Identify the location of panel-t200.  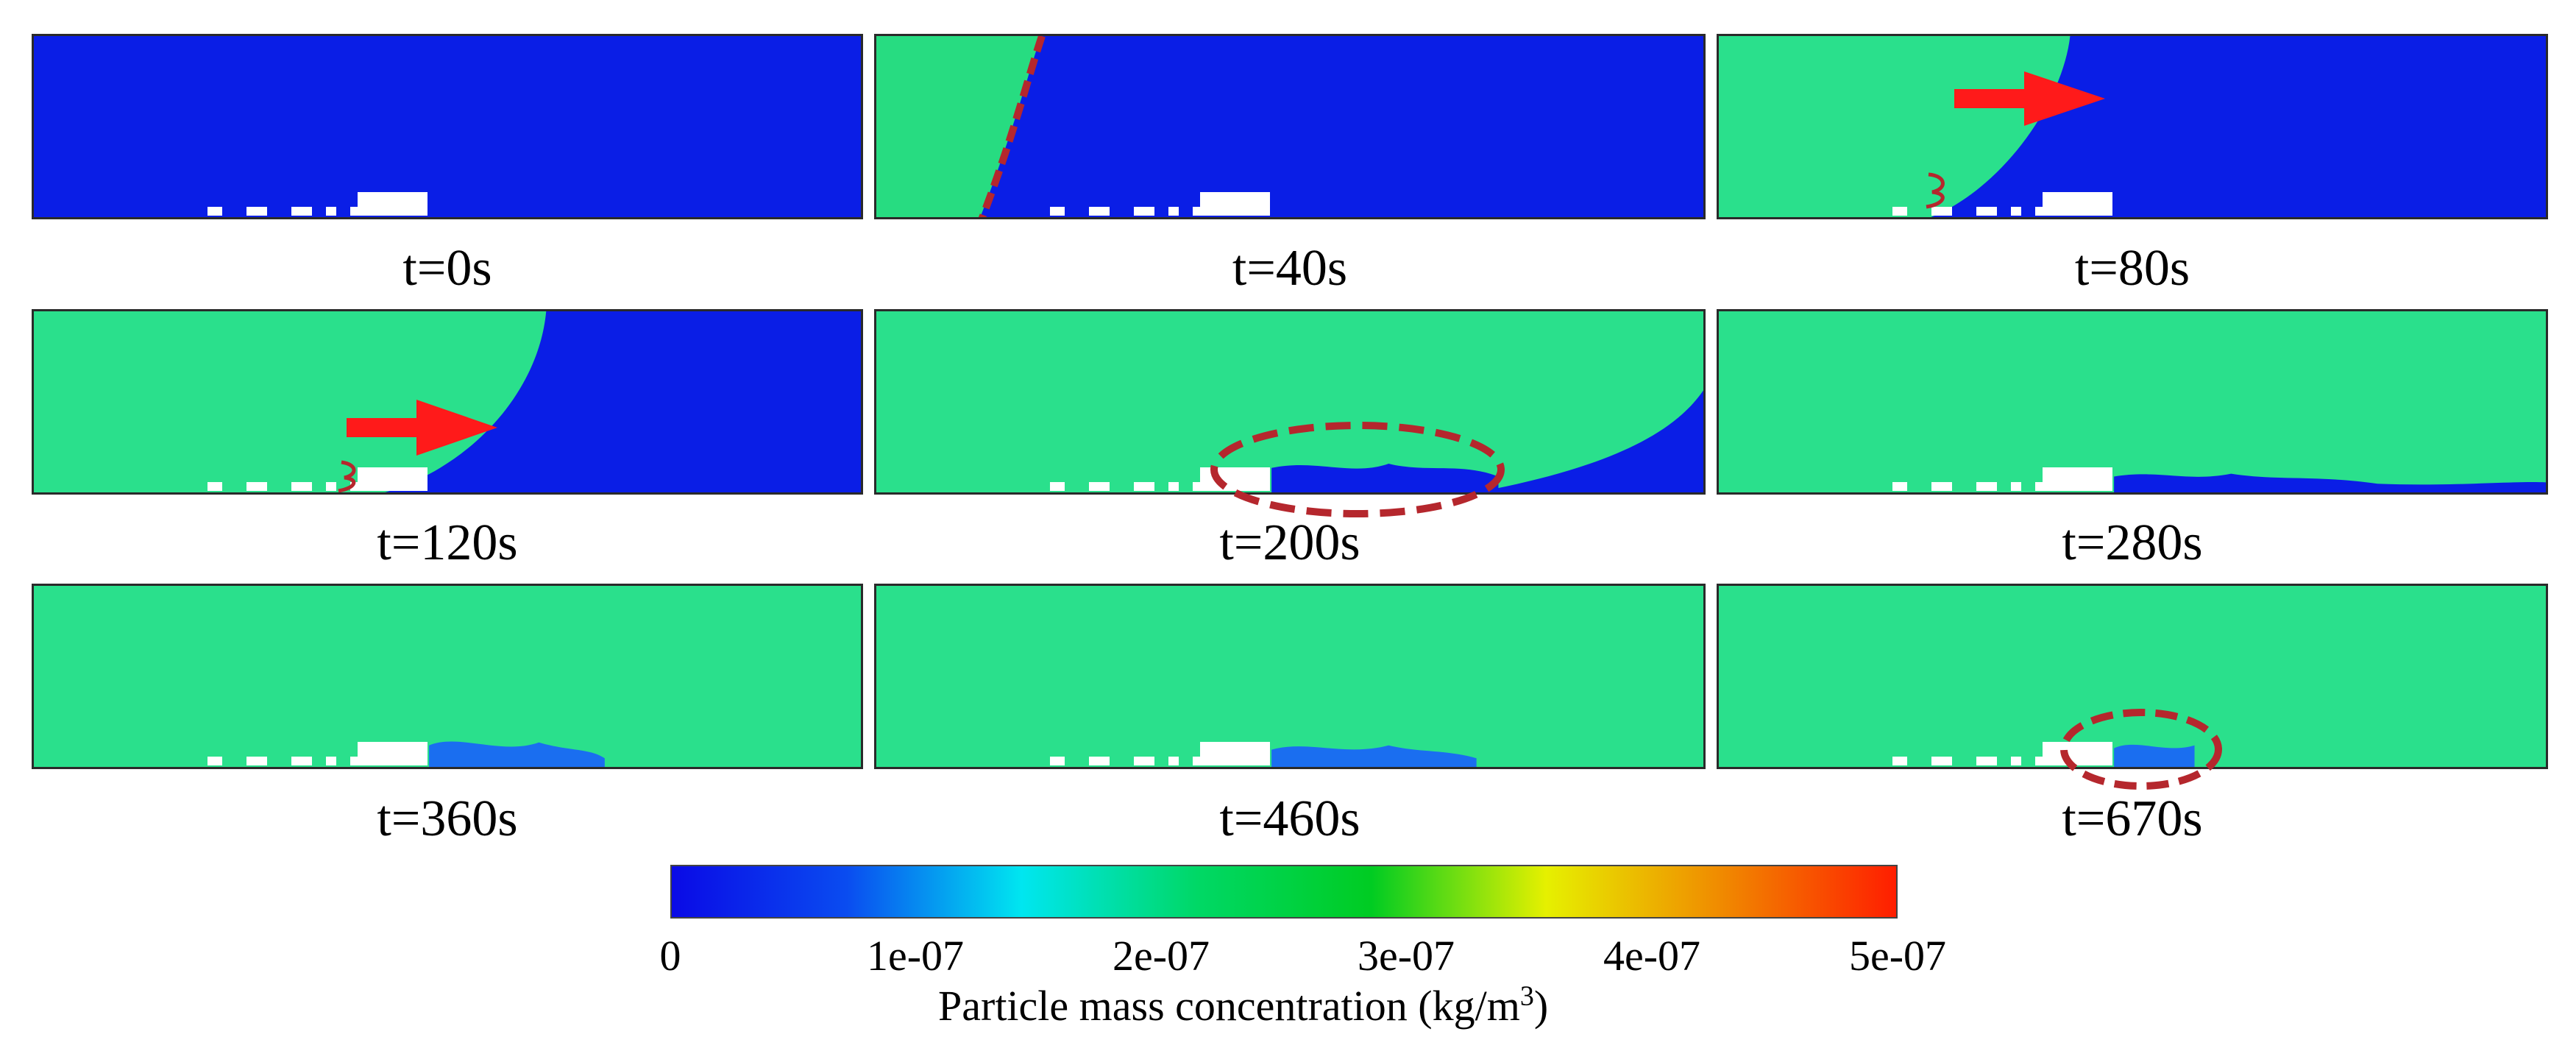
(1290, 402).